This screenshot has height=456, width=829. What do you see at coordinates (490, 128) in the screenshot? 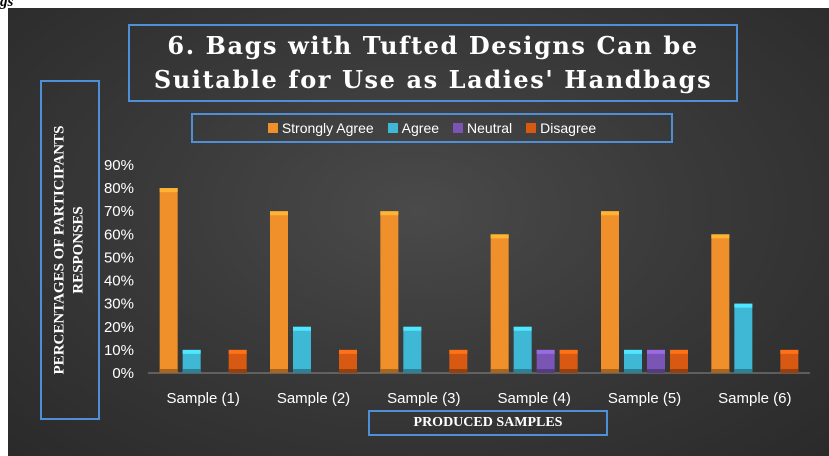
I see `legend-label-neutral: Neutral` at bounding box center [490, 128].